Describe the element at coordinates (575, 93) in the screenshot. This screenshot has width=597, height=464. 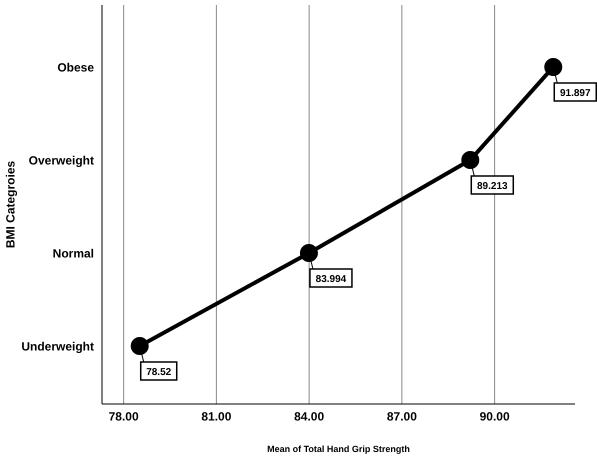
I see `data-label: 91.897` at that location.